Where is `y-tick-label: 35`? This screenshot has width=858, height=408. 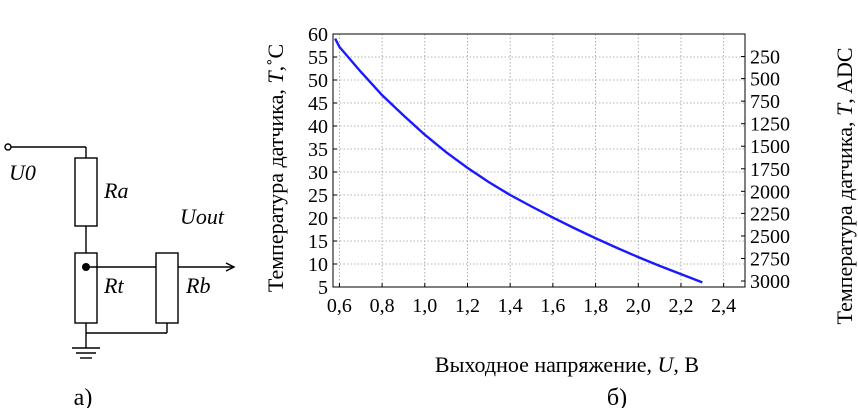 y-tick-label: 35 is located at coordinates (318, 150).